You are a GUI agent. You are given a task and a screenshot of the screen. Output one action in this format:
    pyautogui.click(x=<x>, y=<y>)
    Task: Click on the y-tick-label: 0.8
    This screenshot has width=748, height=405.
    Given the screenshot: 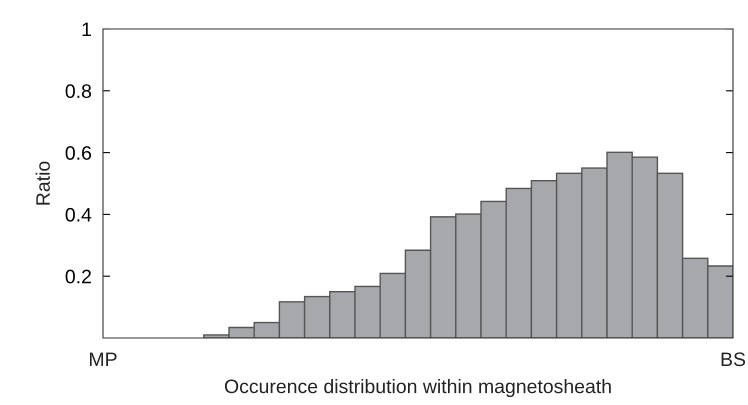 What is the action you would take?
    pyautogui.click(x=79, y=91)
    